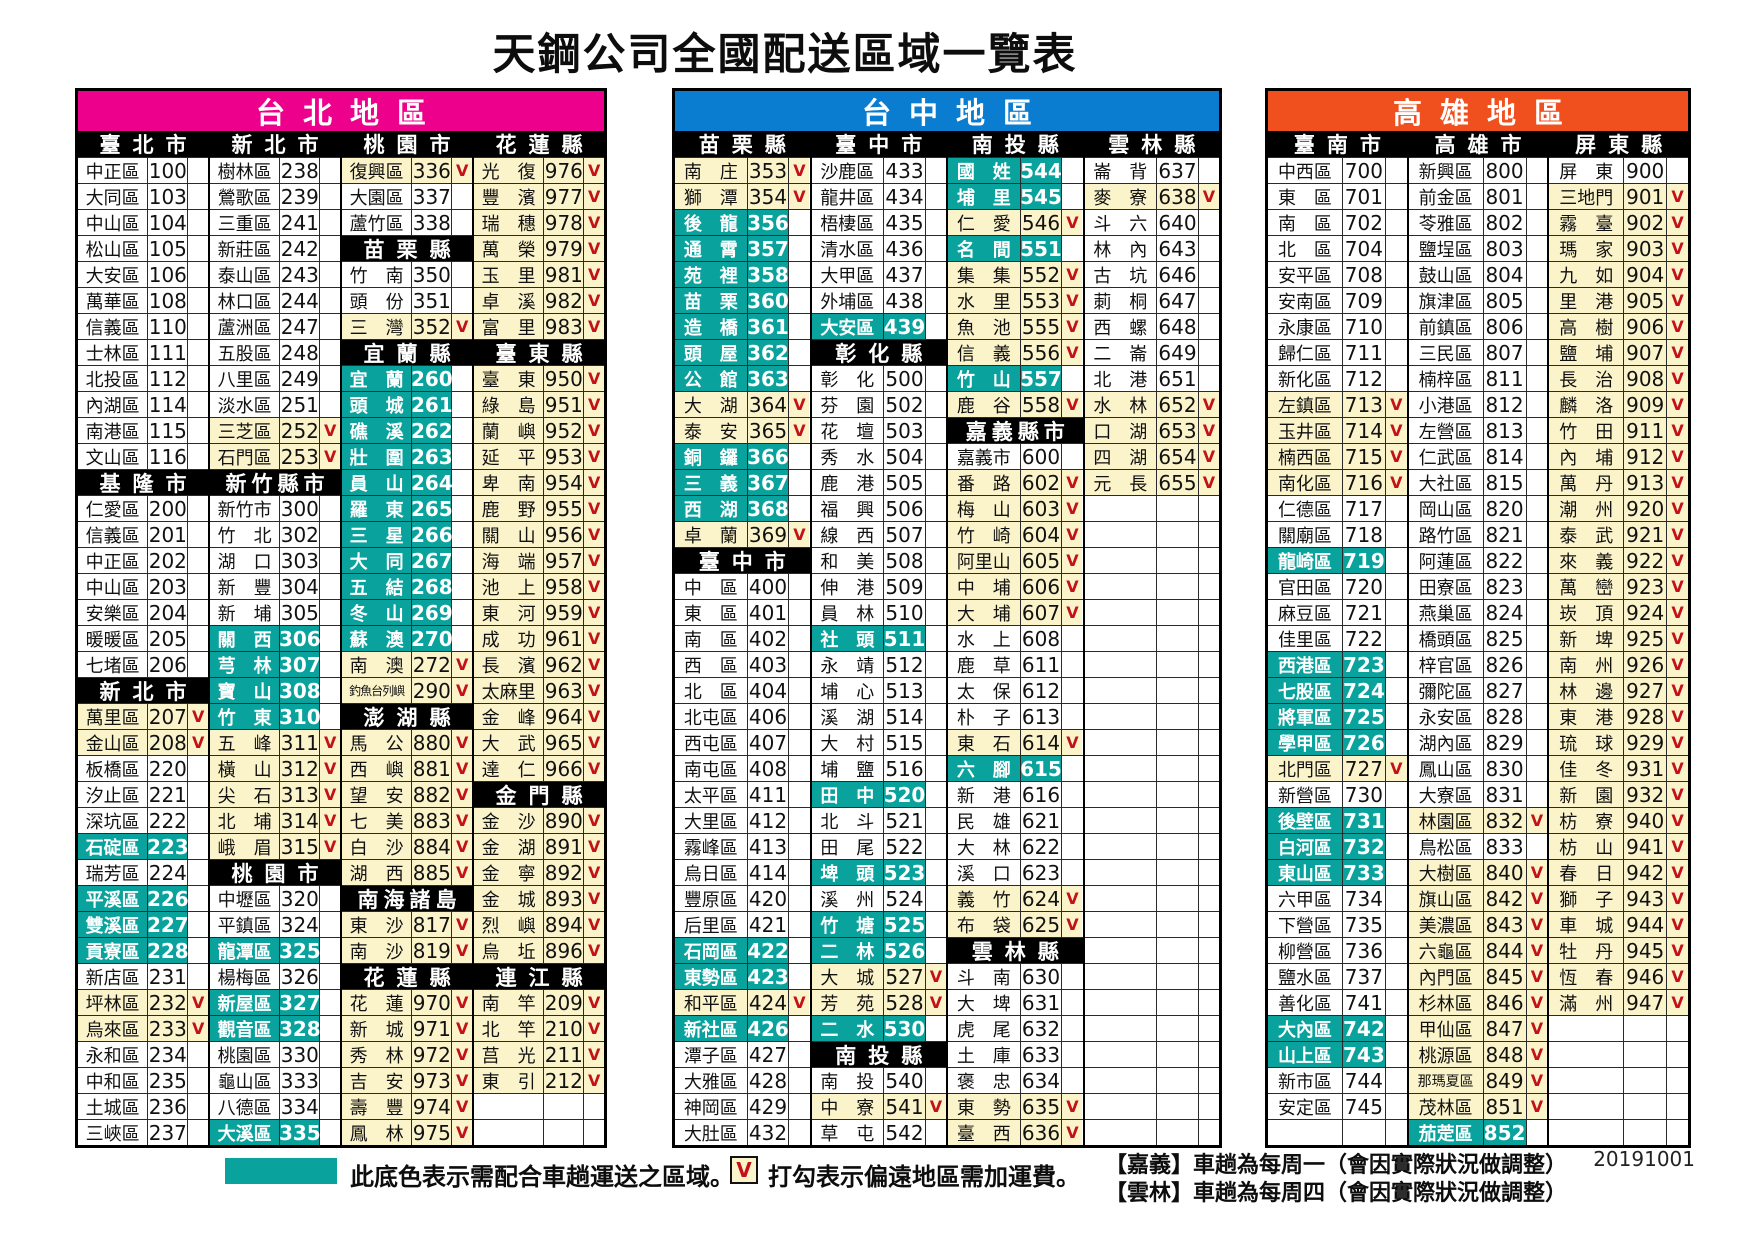 The height and width of the screenshot is (1241, 1754). What do you see at coordinates (168, 1054) in the screenshot?
I see `postal-code: 234` at bounding box center [168, 1054].